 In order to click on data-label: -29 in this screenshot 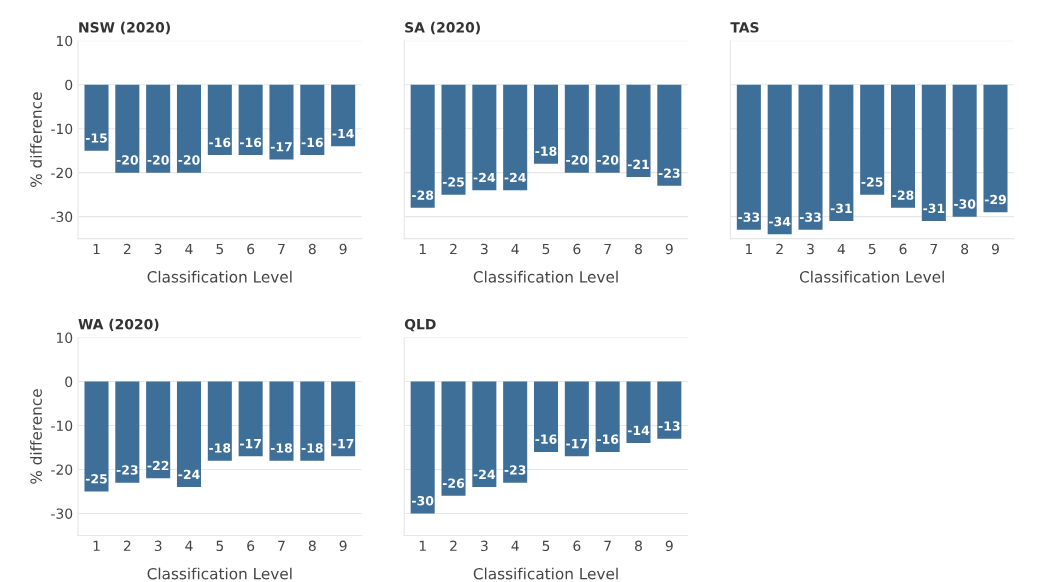, I will do `click(995, 199)`.